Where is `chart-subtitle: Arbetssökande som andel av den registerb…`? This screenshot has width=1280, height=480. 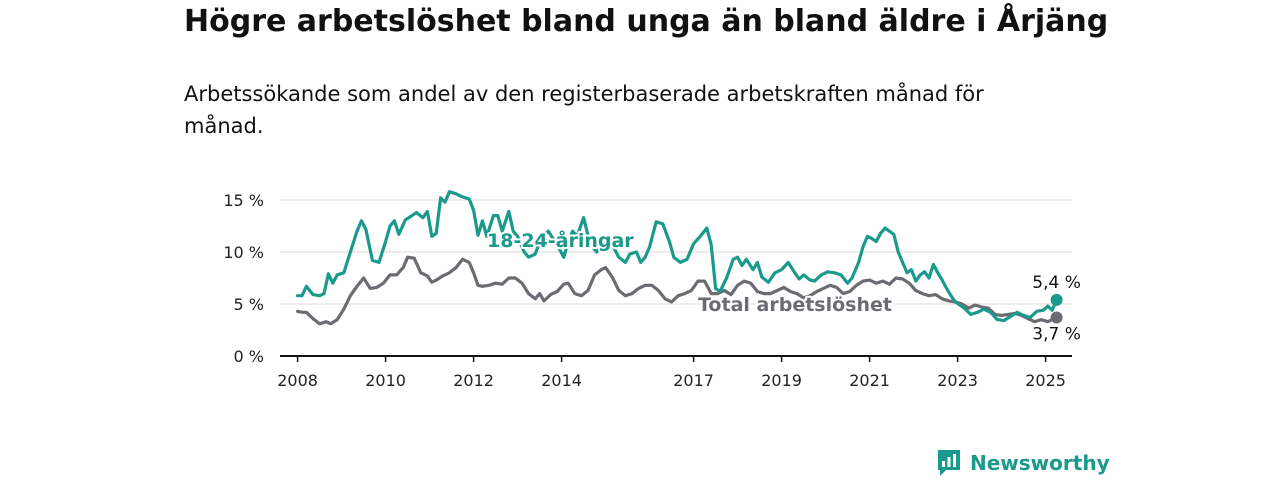 chart-subtitle: Arbetssökande som andel av den registerb… is located at coordinates (584, 110).